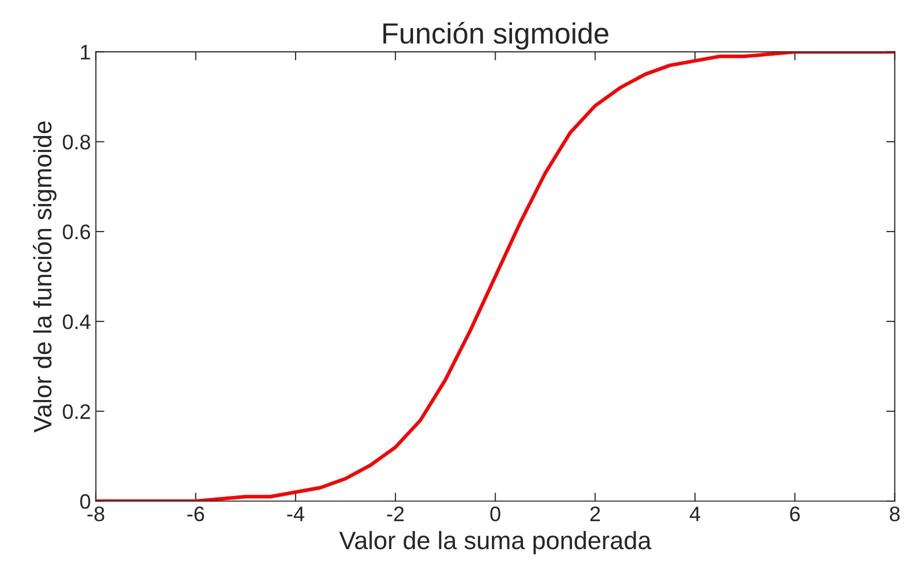 This screenshot has width=913, height=576. I want to click on x-tick-label: 8, so click(895, 514).